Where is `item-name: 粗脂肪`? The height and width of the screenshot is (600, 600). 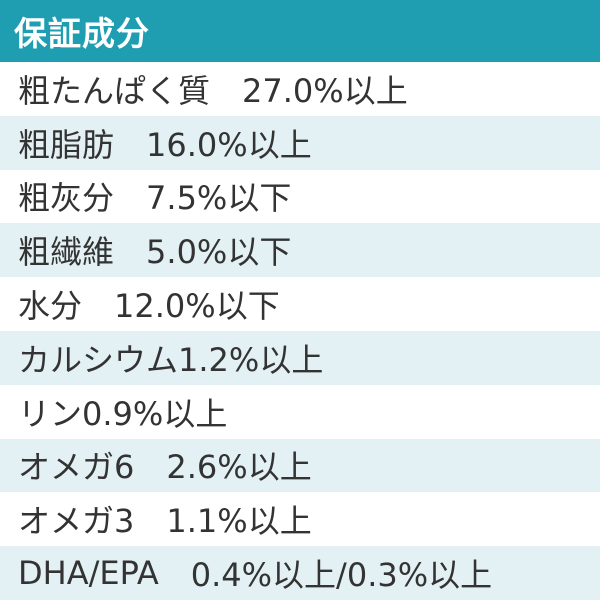 item-name: 粗脂肪 is located at coordinates (66, 144).